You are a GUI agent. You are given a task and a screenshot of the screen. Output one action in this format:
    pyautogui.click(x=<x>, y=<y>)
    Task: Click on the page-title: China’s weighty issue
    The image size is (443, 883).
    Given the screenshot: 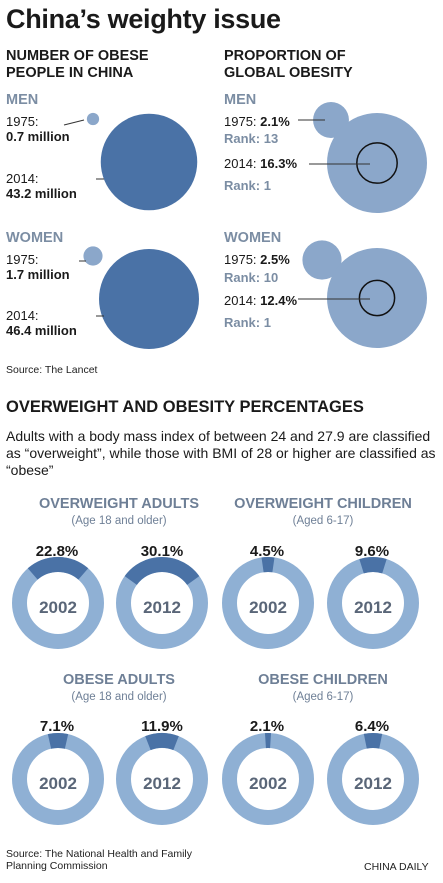 What is the action you would take?
    pyautogui.click(x=143, y=19)
    